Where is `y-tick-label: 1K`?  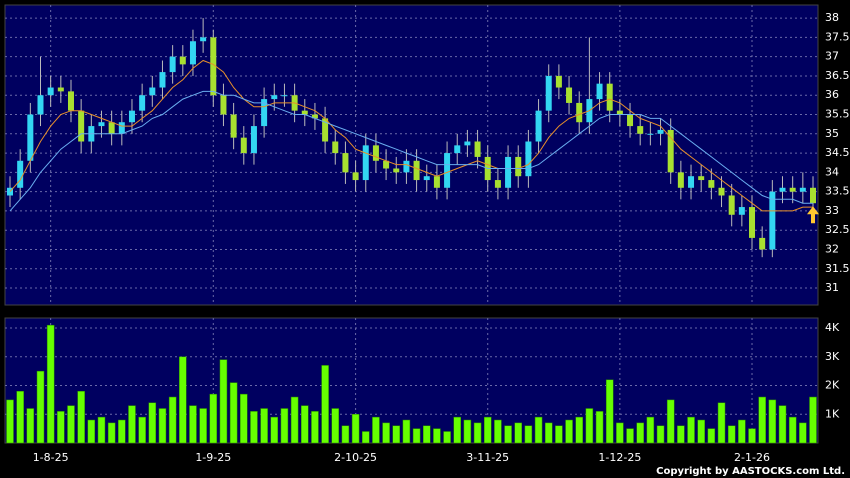 y-tick-label: 1K is located at coordinates (832, 413).